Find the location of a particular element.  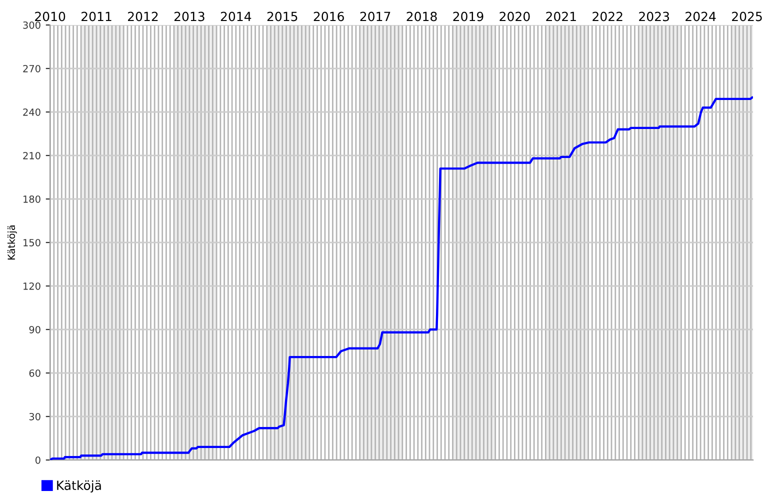

x-tick-label: 2022 is located at coordinates (607, 17).